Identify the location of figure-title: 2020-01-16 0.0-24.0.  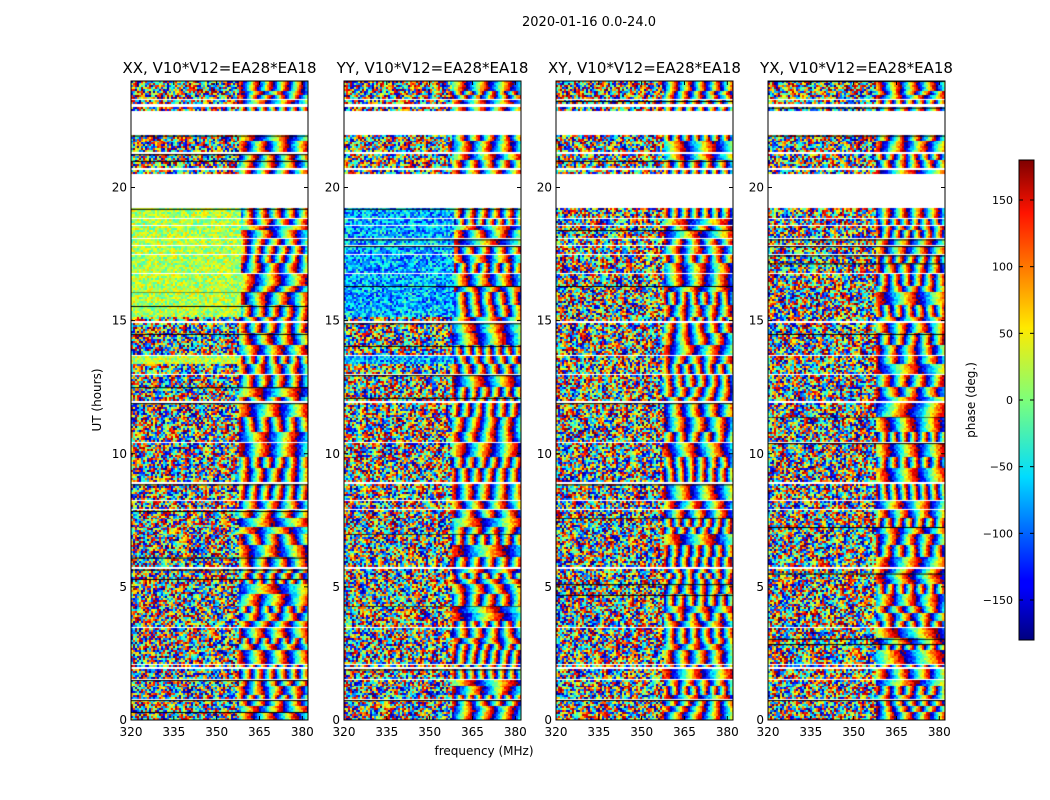
(589, 22).